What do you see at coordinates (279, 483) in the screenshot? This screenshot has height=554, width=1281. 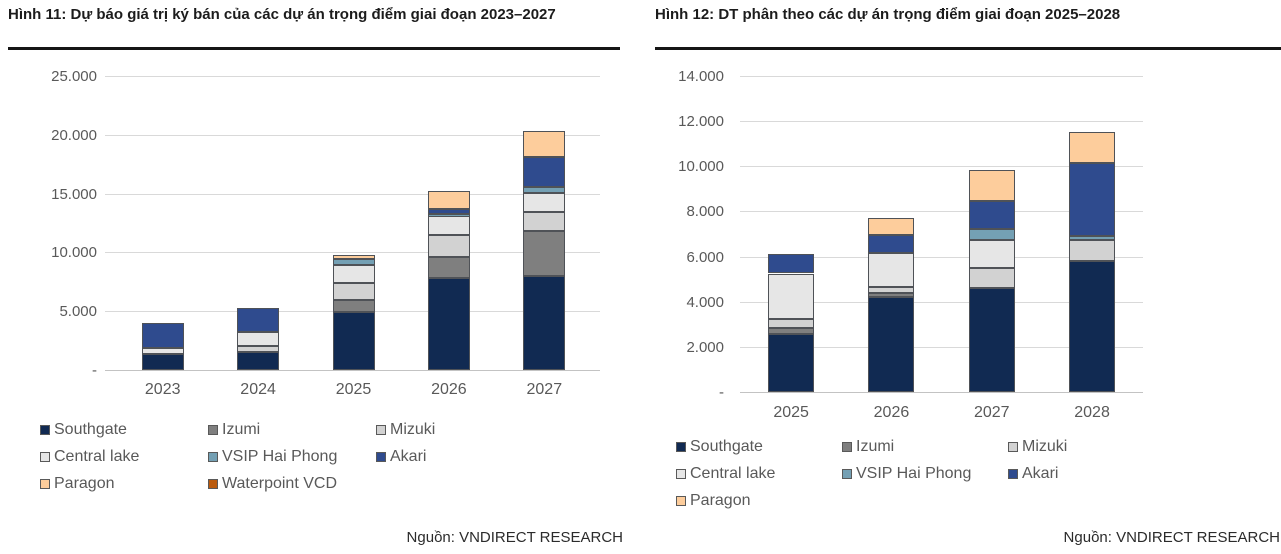 I see `legend-label: Waterpoint VCD` at bounding box center [279, 483].